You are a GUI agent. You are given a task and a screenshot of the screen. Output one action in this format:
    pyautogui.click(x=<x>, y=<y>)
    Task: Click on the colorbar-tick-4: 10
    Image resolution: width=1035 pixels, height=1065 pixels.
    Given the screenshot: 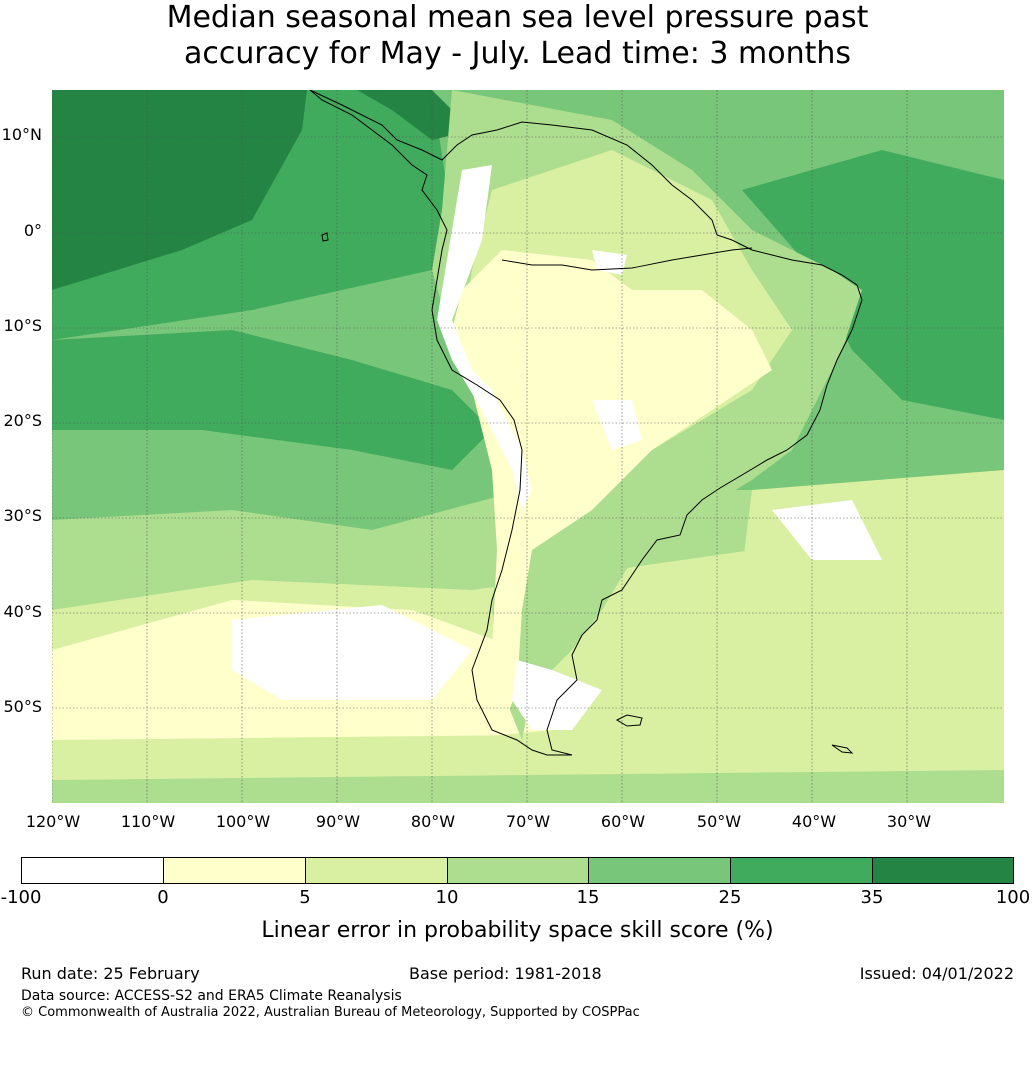 What is the action you would take?
    pyautogui.click(x=447, y=897)
    